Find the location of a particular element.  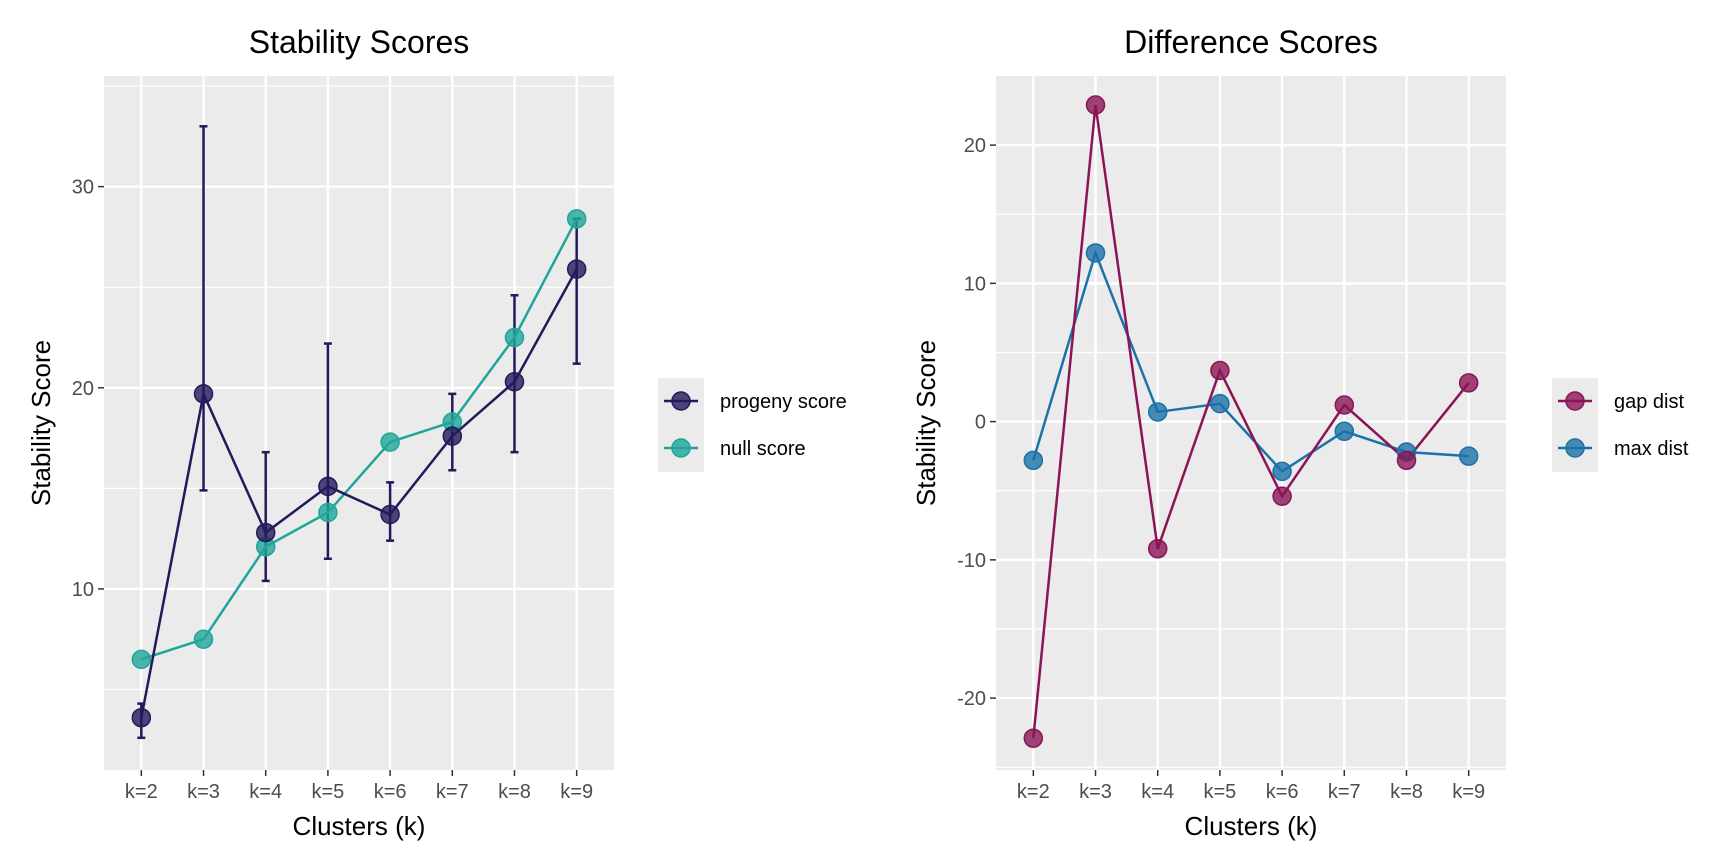

y-tick-label: -10 is located at coordinates (971, 561).